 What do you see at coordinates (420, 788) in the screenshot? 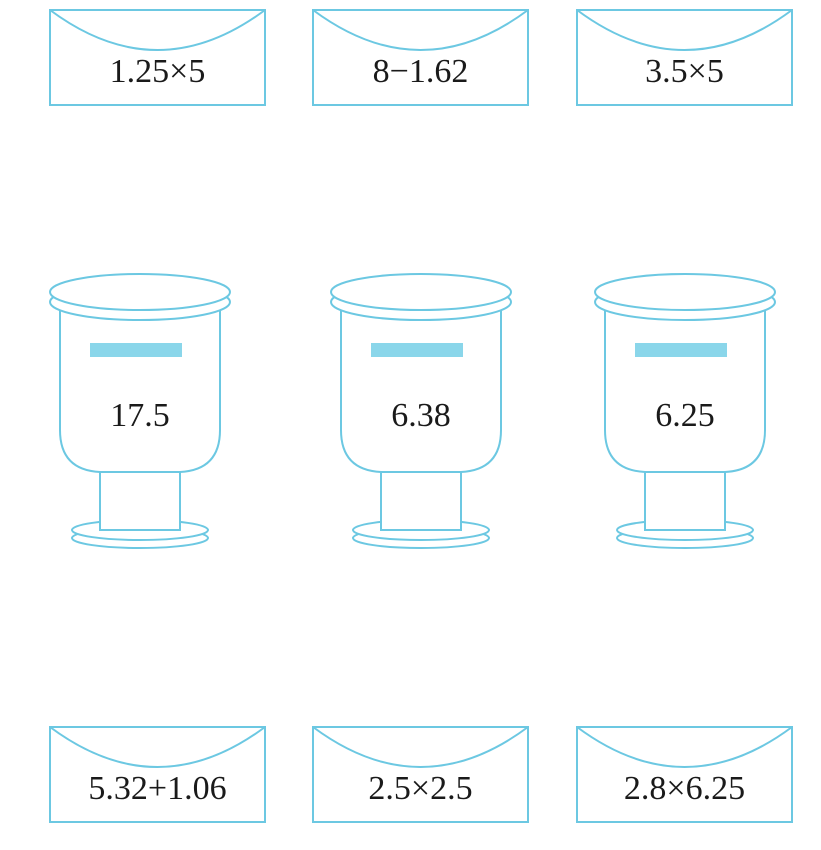
I see `envelope-label: 2.5×2.5` at bounding box center [420, 788].